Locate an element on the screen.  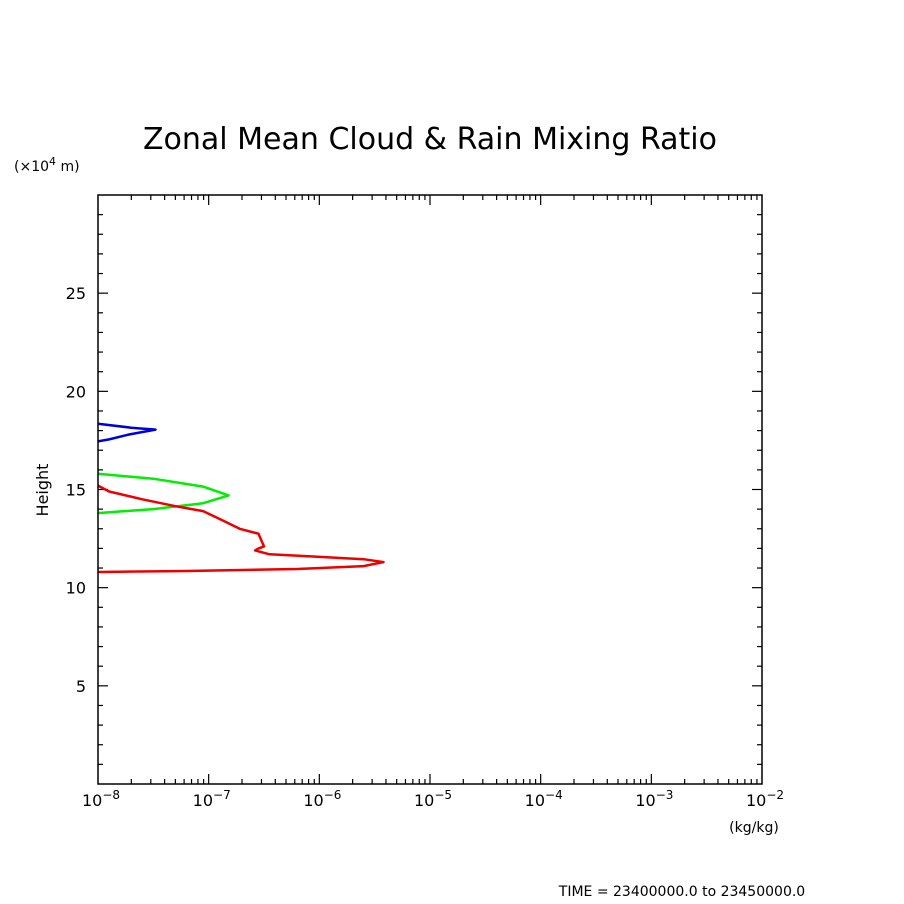
x-tick-labels: 10⁻⁸ 10⁻⁷ 10⁻⁶ 10⁻⁵ 10⁻⁴ 10⁻³ 10⁻² is located at coordinates (433, 799).